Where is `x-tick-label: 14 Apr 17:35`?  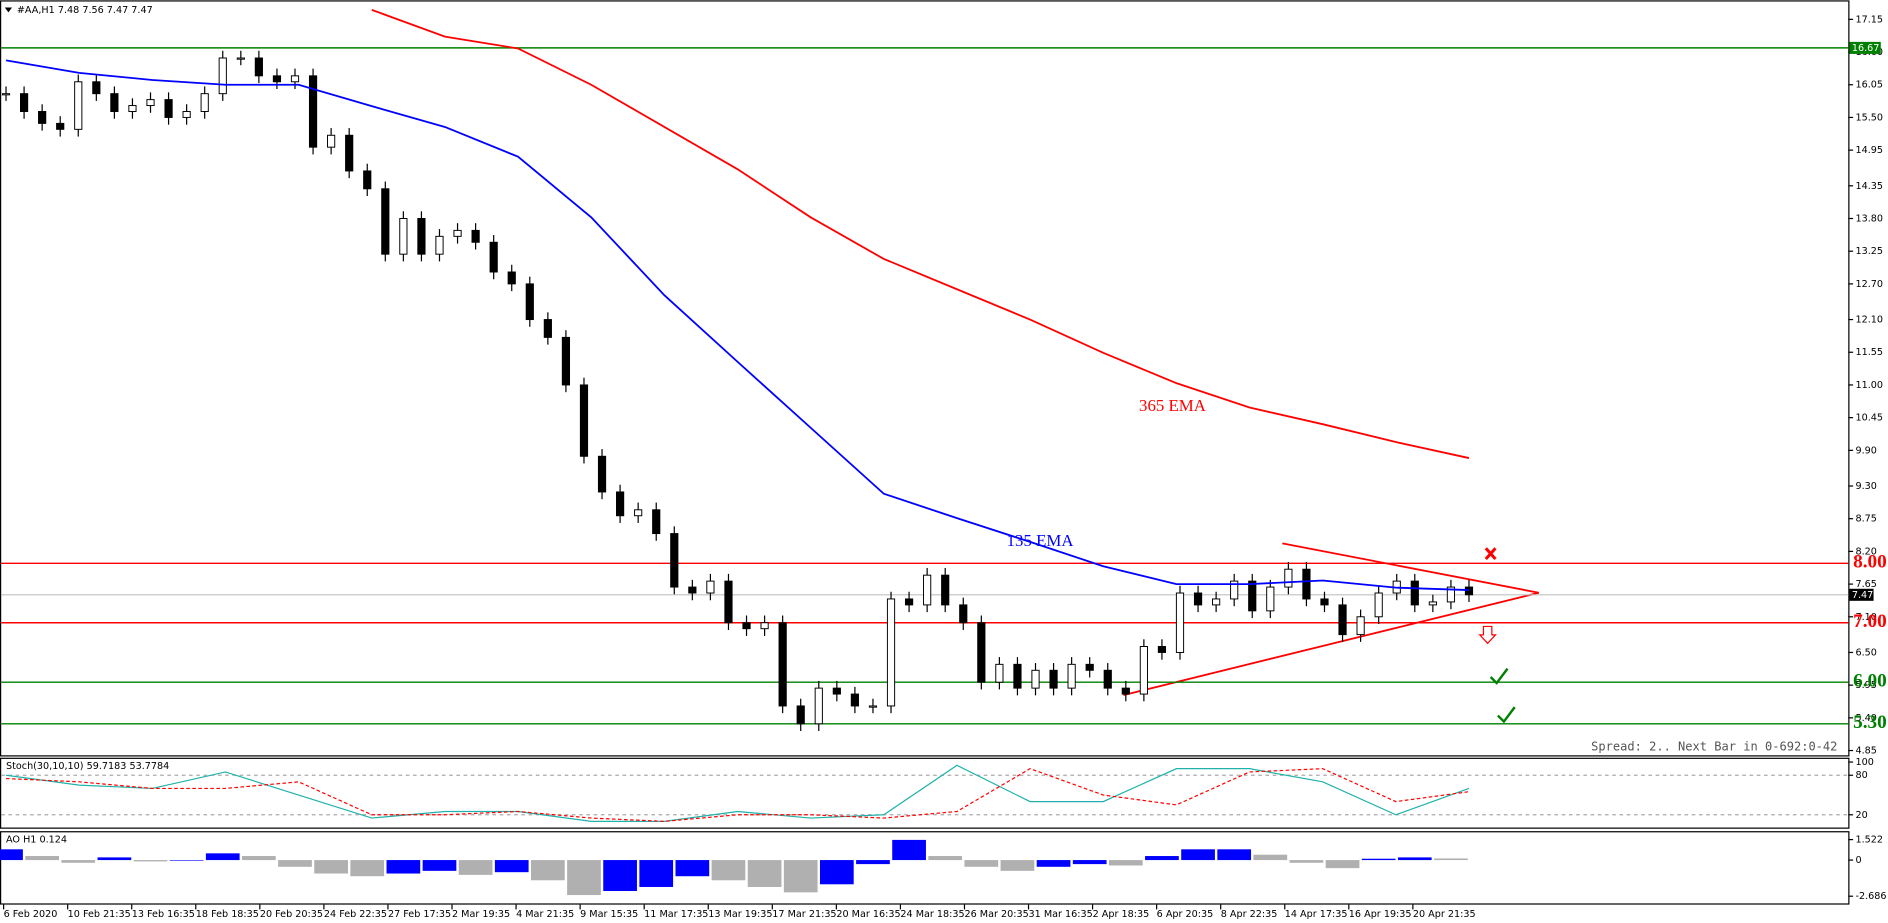
x-tick-label: 14 Apr 17:35 is located at coordinates (1316, 914).